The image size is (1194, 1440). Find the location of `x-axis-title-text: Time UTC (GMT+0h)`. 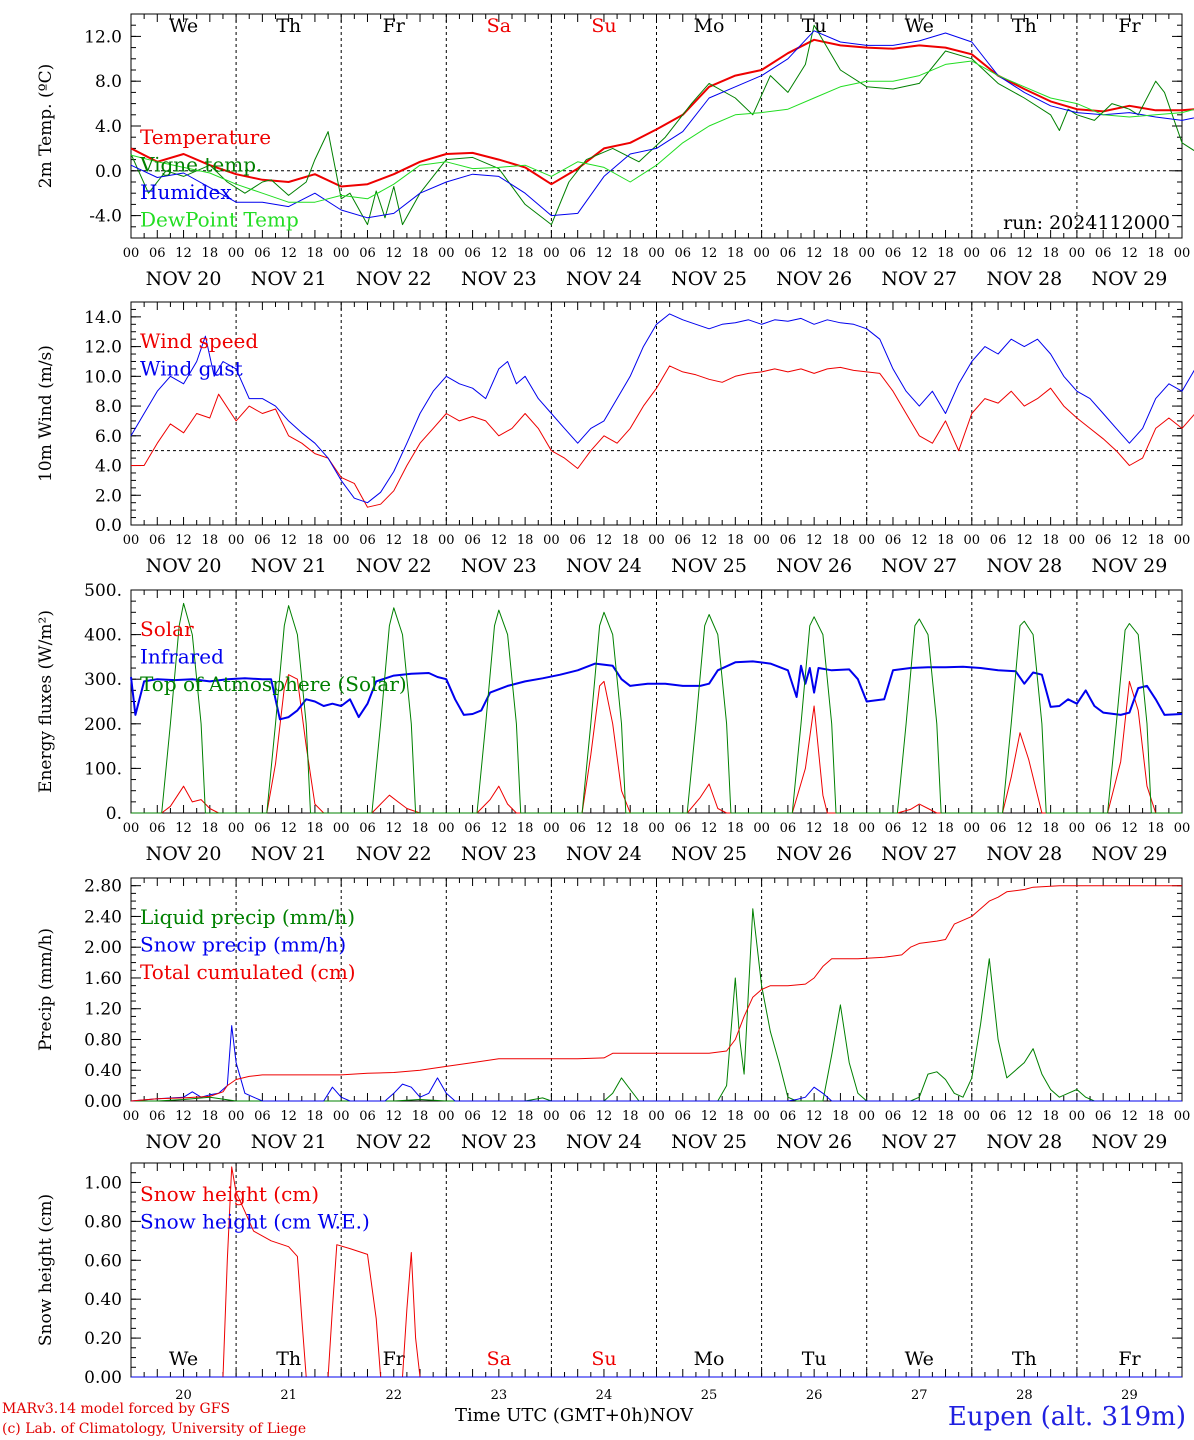

x-axis-title-text: Time UTC (GMT+0h) is located at coordinates (552, 1415).